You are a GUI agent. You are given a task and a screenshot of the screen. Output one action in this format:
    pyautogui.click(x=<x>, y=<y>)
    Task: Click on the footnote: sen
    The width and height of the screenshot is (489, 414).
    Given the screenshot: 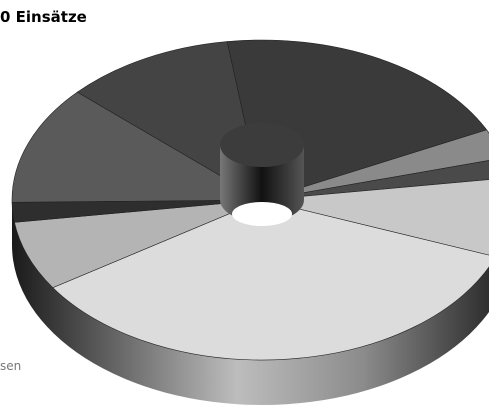 What is the action you would take?
    pyautogui.click(x=10, y=366)
    